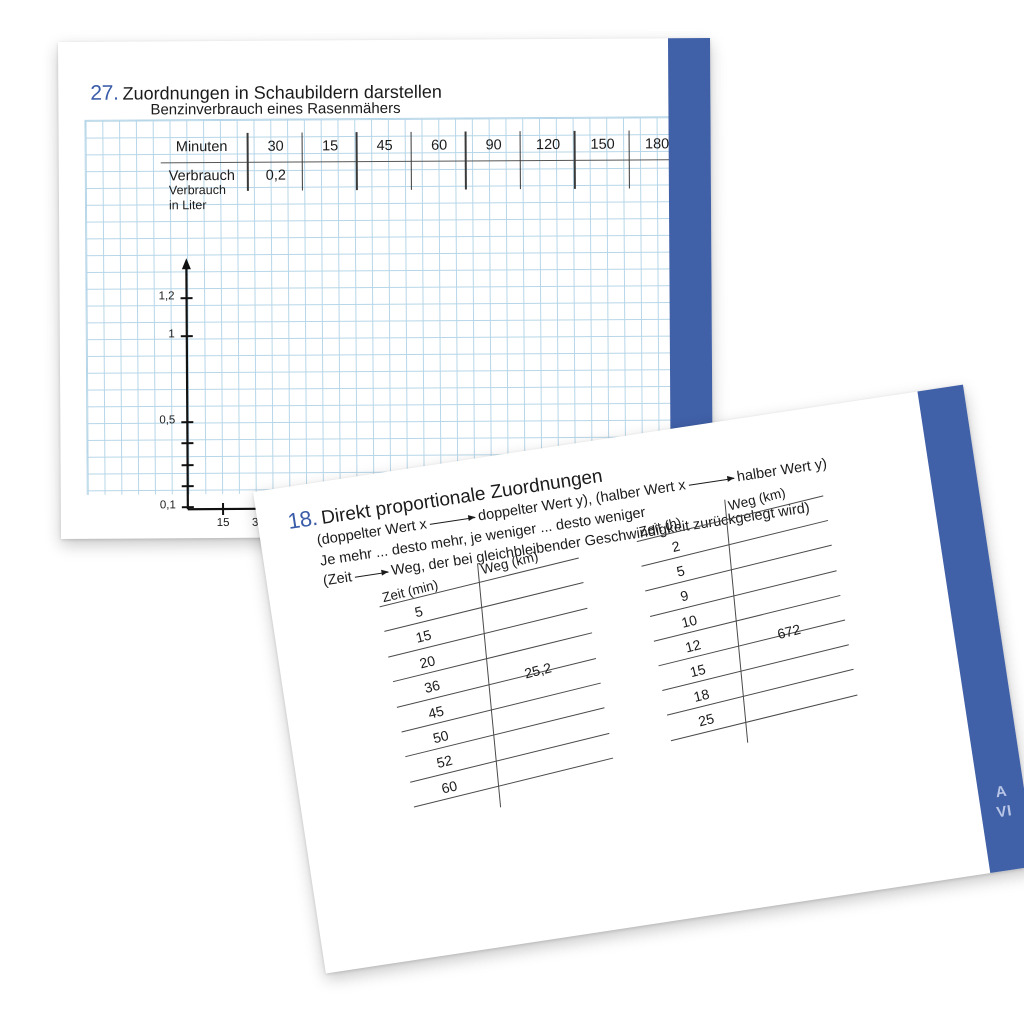  Describe the element at coordinates (197, 197) in the screenshot. I see `y-axis-label: Verbrauch in Liter` at that location.